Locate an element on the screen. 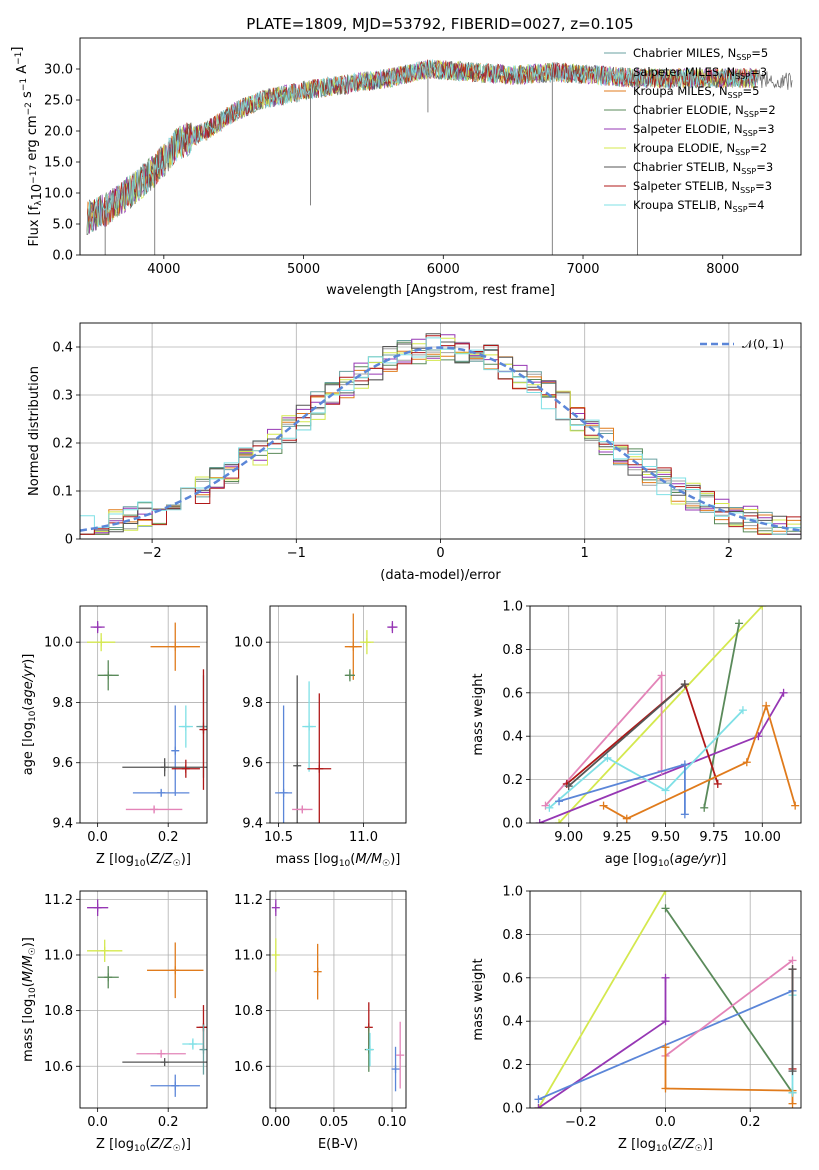 The height and width of the screenshot is (1170, 819). label-part: Z [log is located at coordinates (115, 859).